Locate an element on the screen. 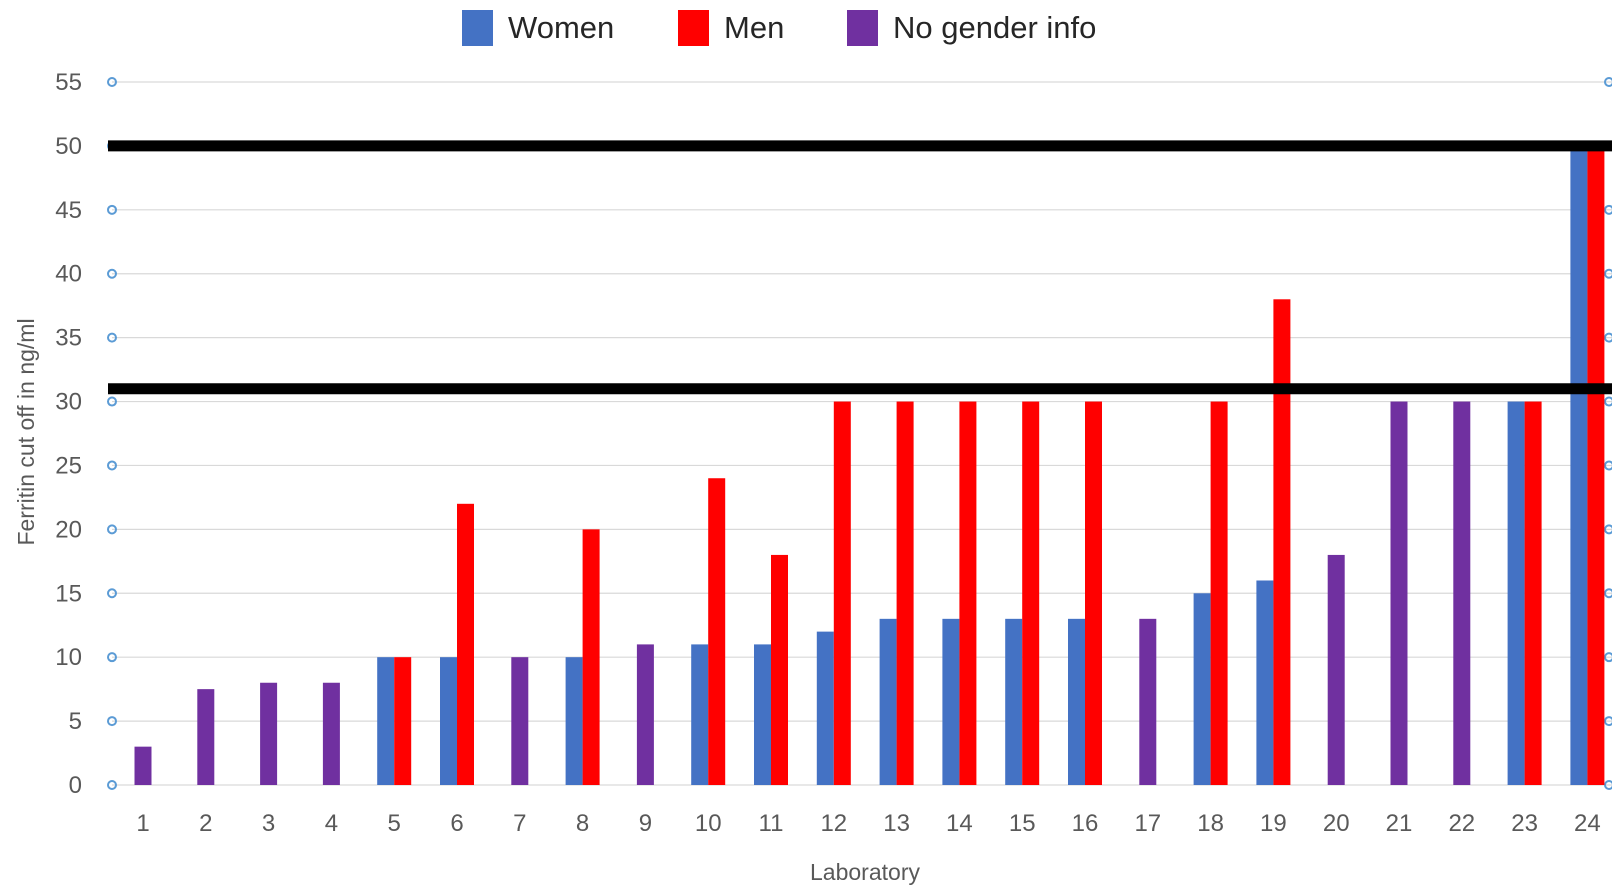  x-tick-label: 1 is located at coordinates (142, 823).